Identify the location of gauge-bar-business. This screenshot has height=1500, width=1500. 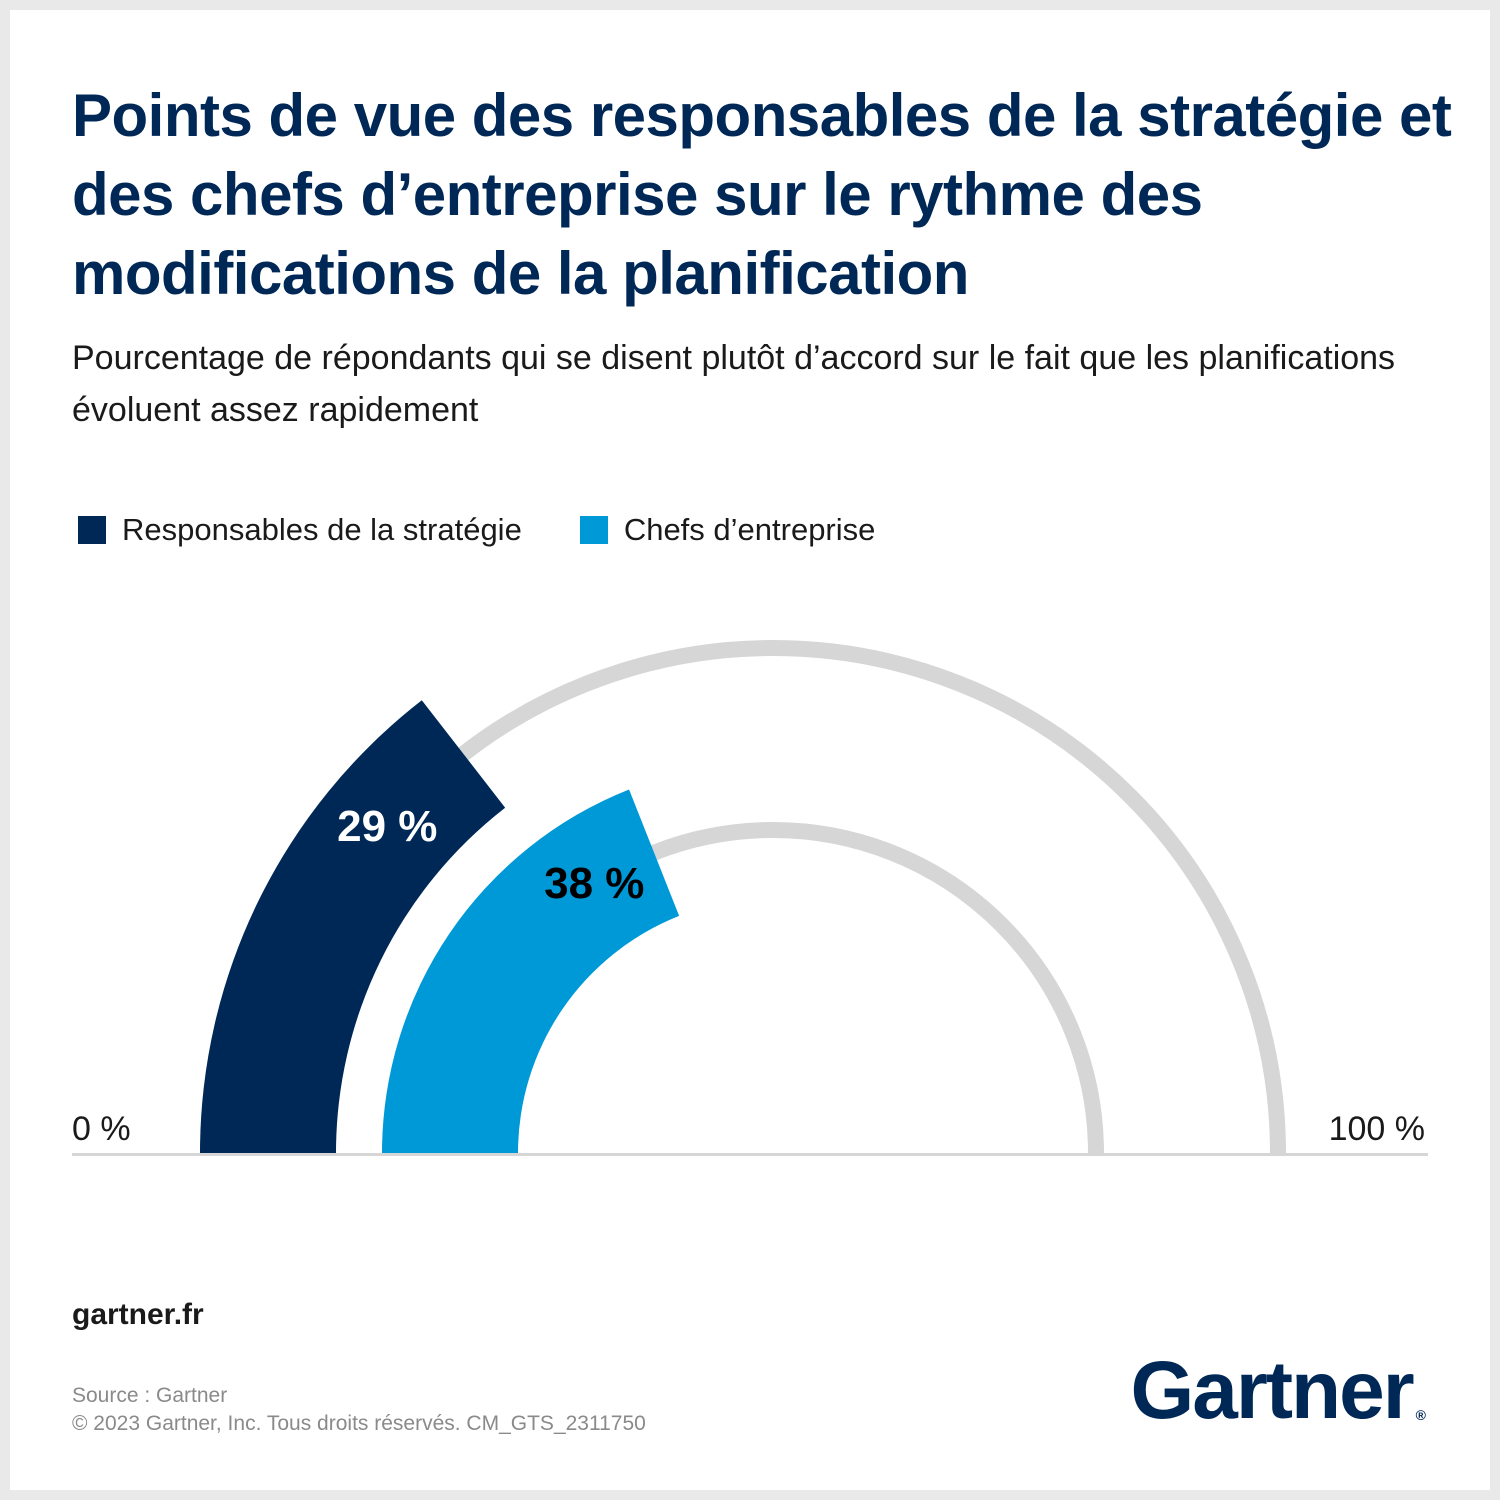
(531, 971).